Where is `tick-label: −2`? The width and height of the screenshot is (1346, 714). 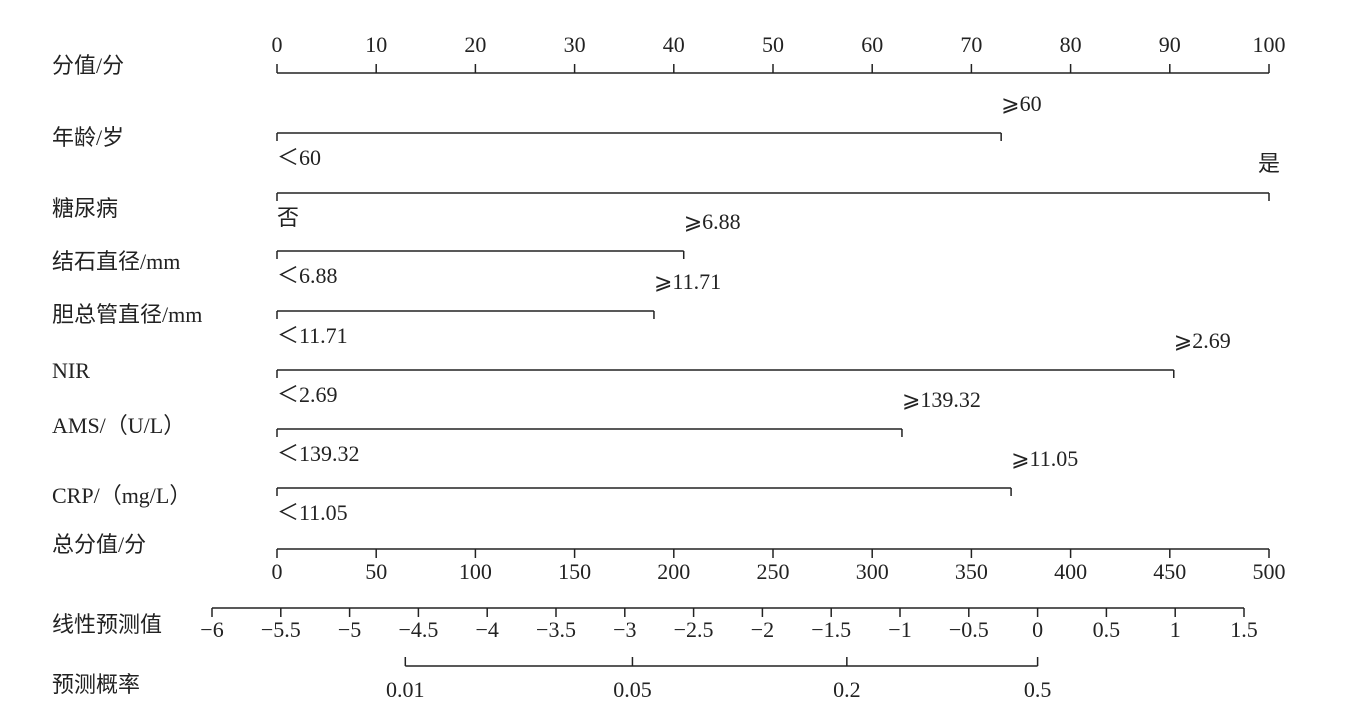
tick-label: −2 is located at coordinates (762, 629).